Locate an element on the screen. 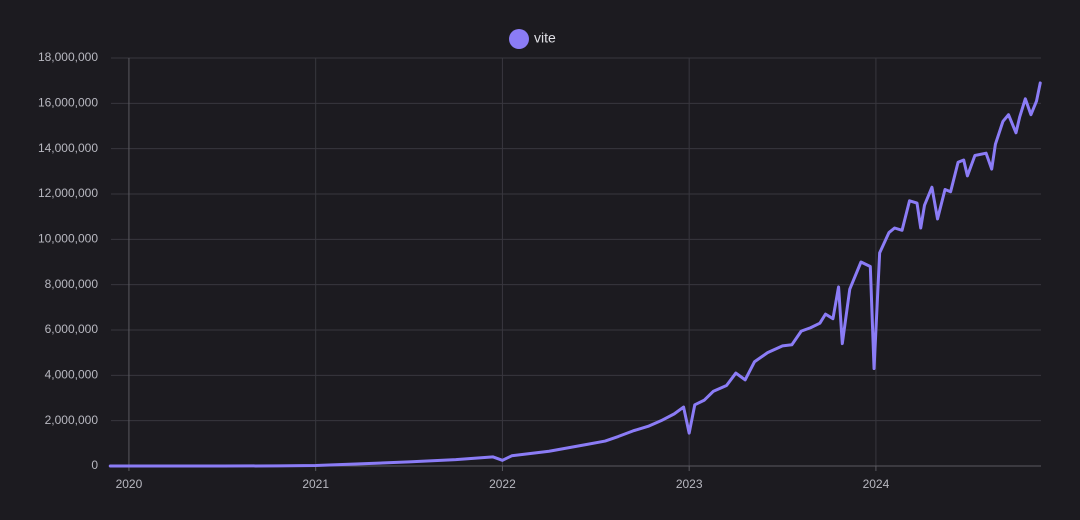 The width and height of the screenshot is (1080, 520). y-tick-label: 2,000,000 is located at coordinates (72, 420).